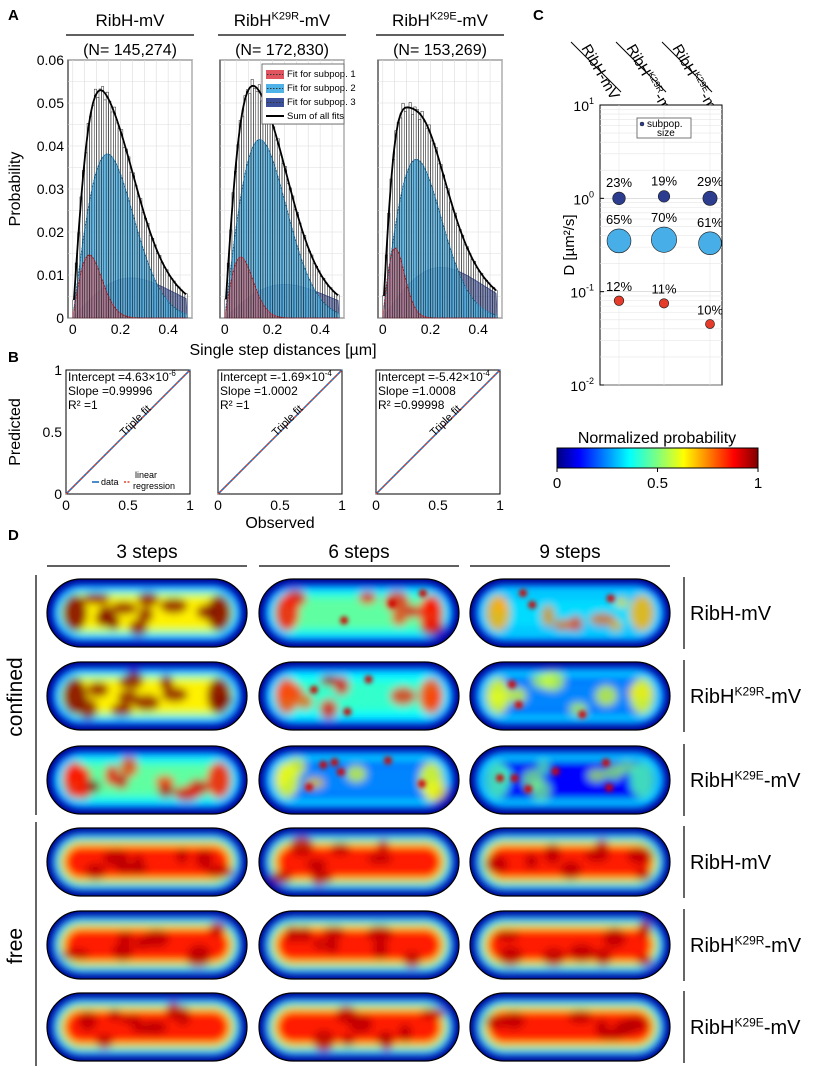 The image size is (829, 1074). What do you see at coordinates (282, 287) in the screenshot?
I see `fit-outline` at bounding box center [282, 287].